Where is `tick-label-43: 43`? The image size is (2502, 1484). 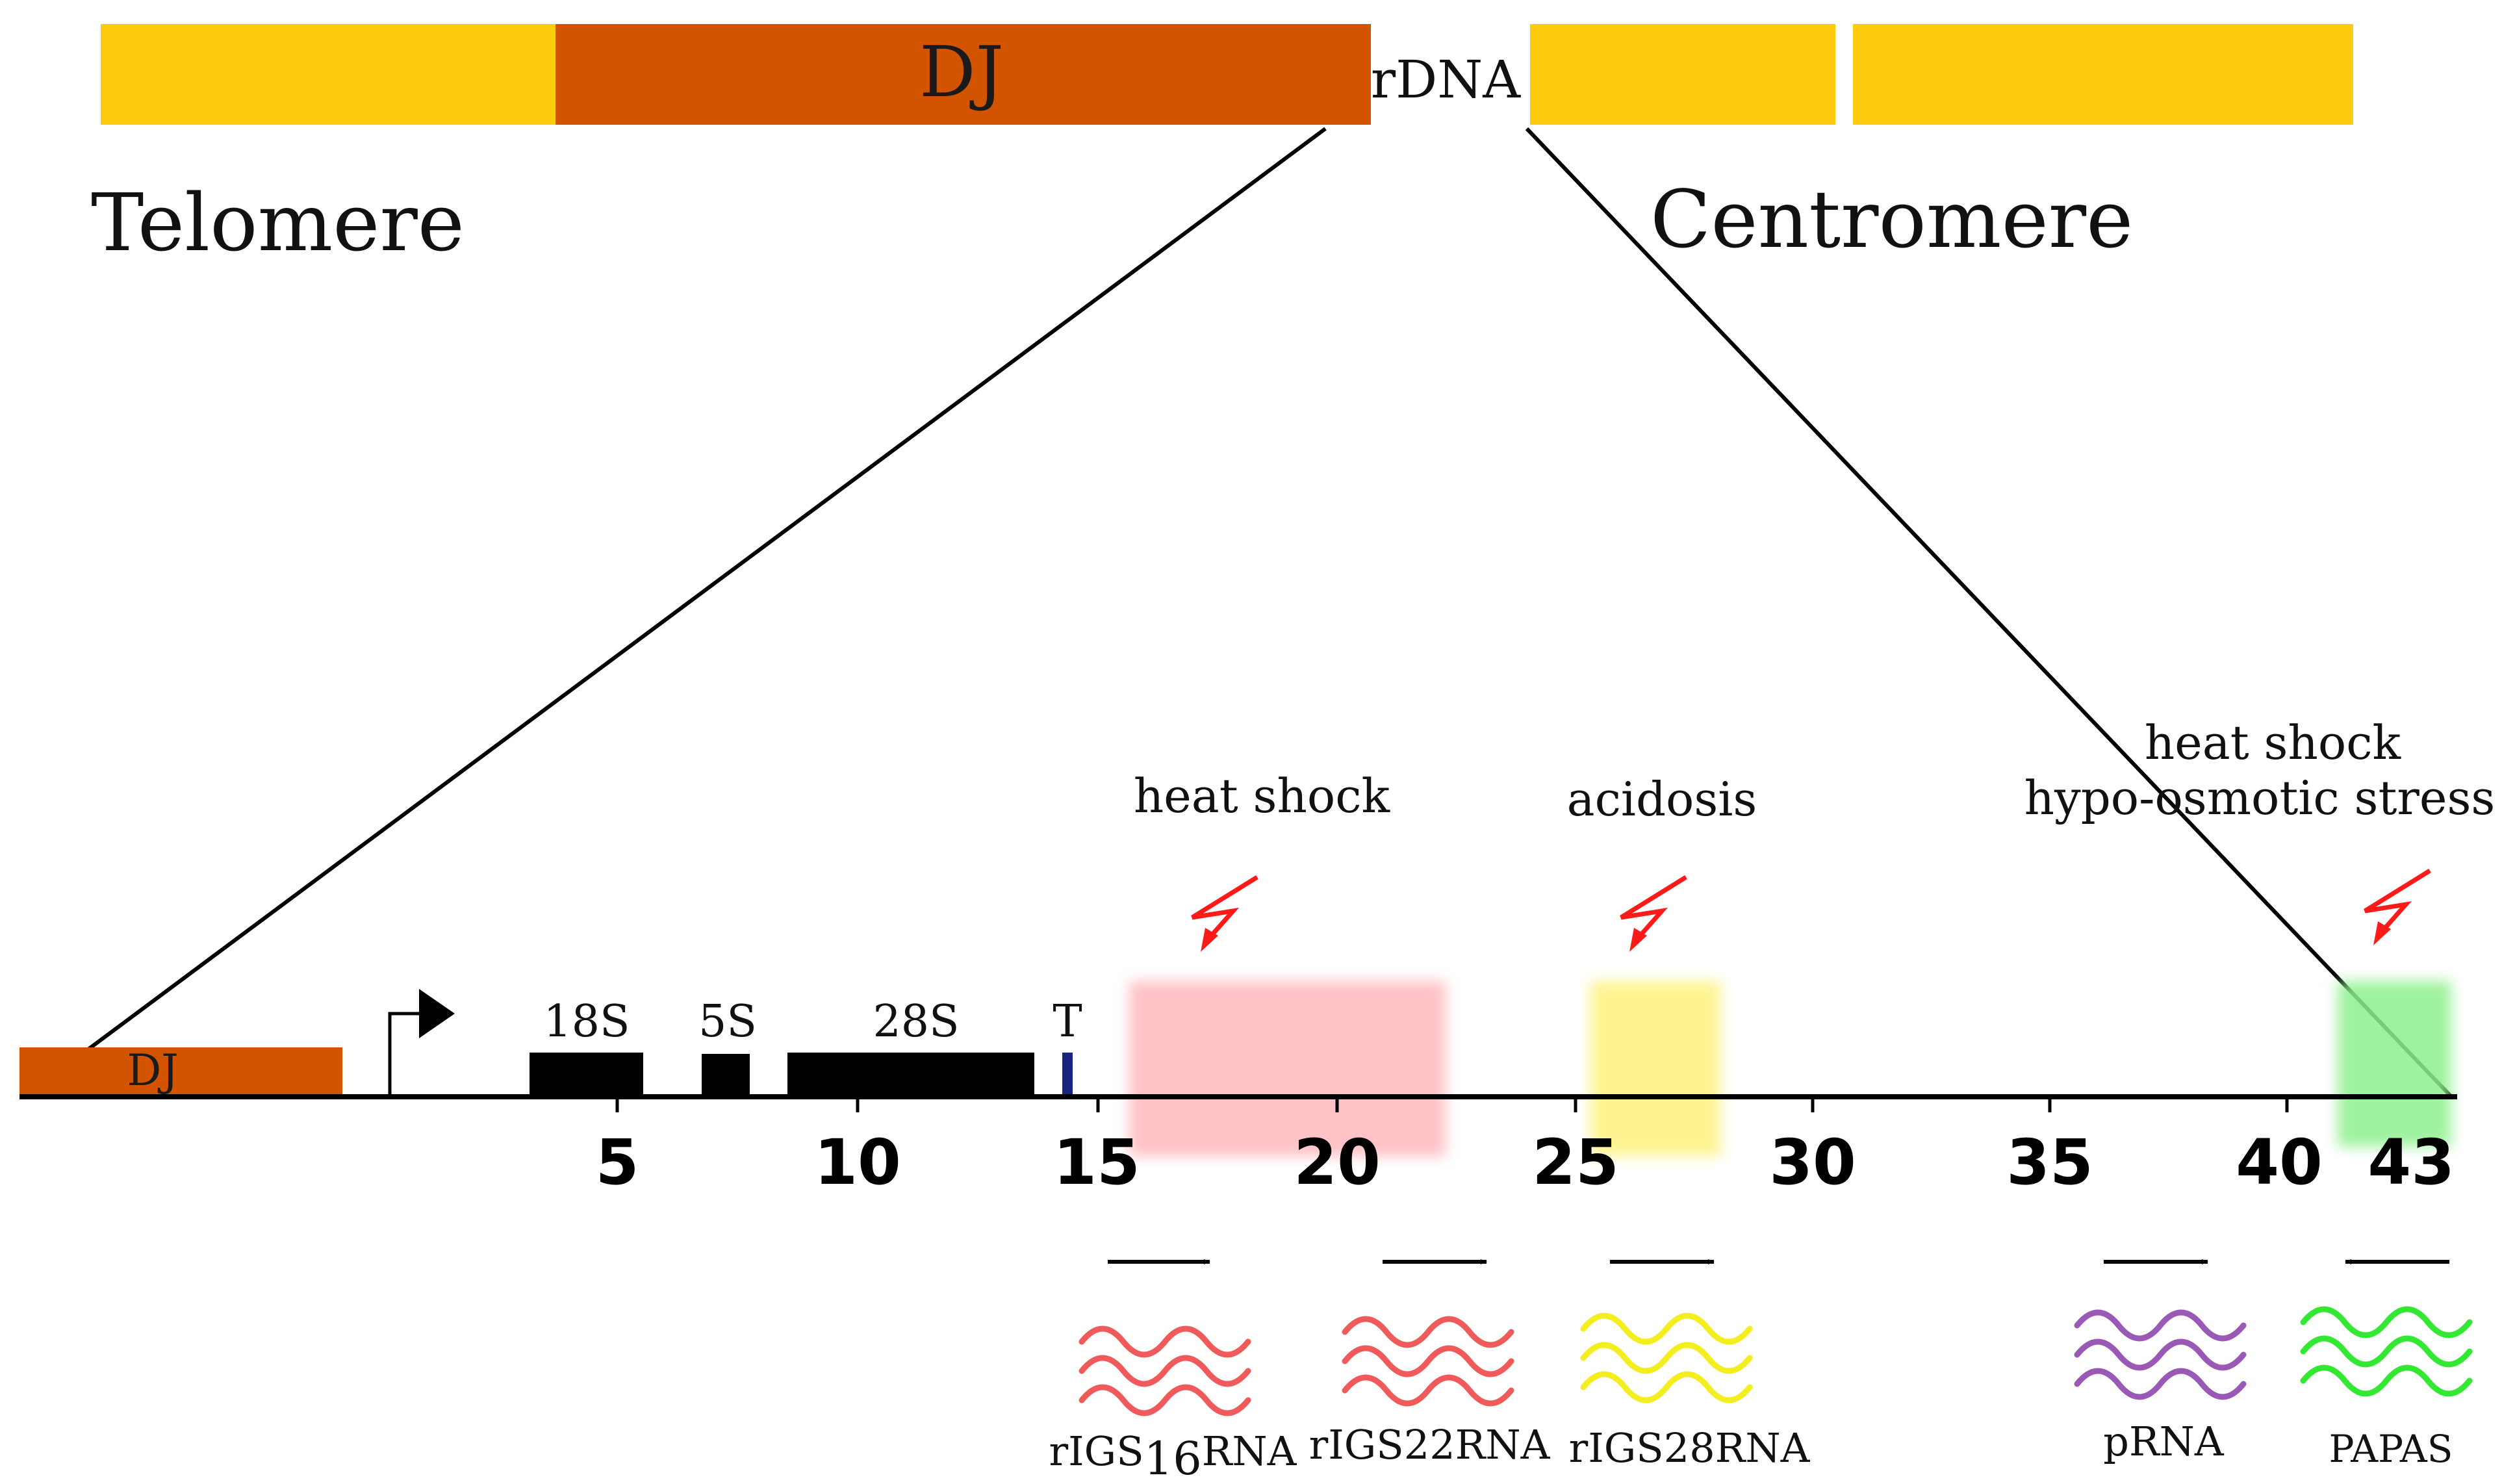 tick-label-43: 43 is located at coordinates (2411, 1163).